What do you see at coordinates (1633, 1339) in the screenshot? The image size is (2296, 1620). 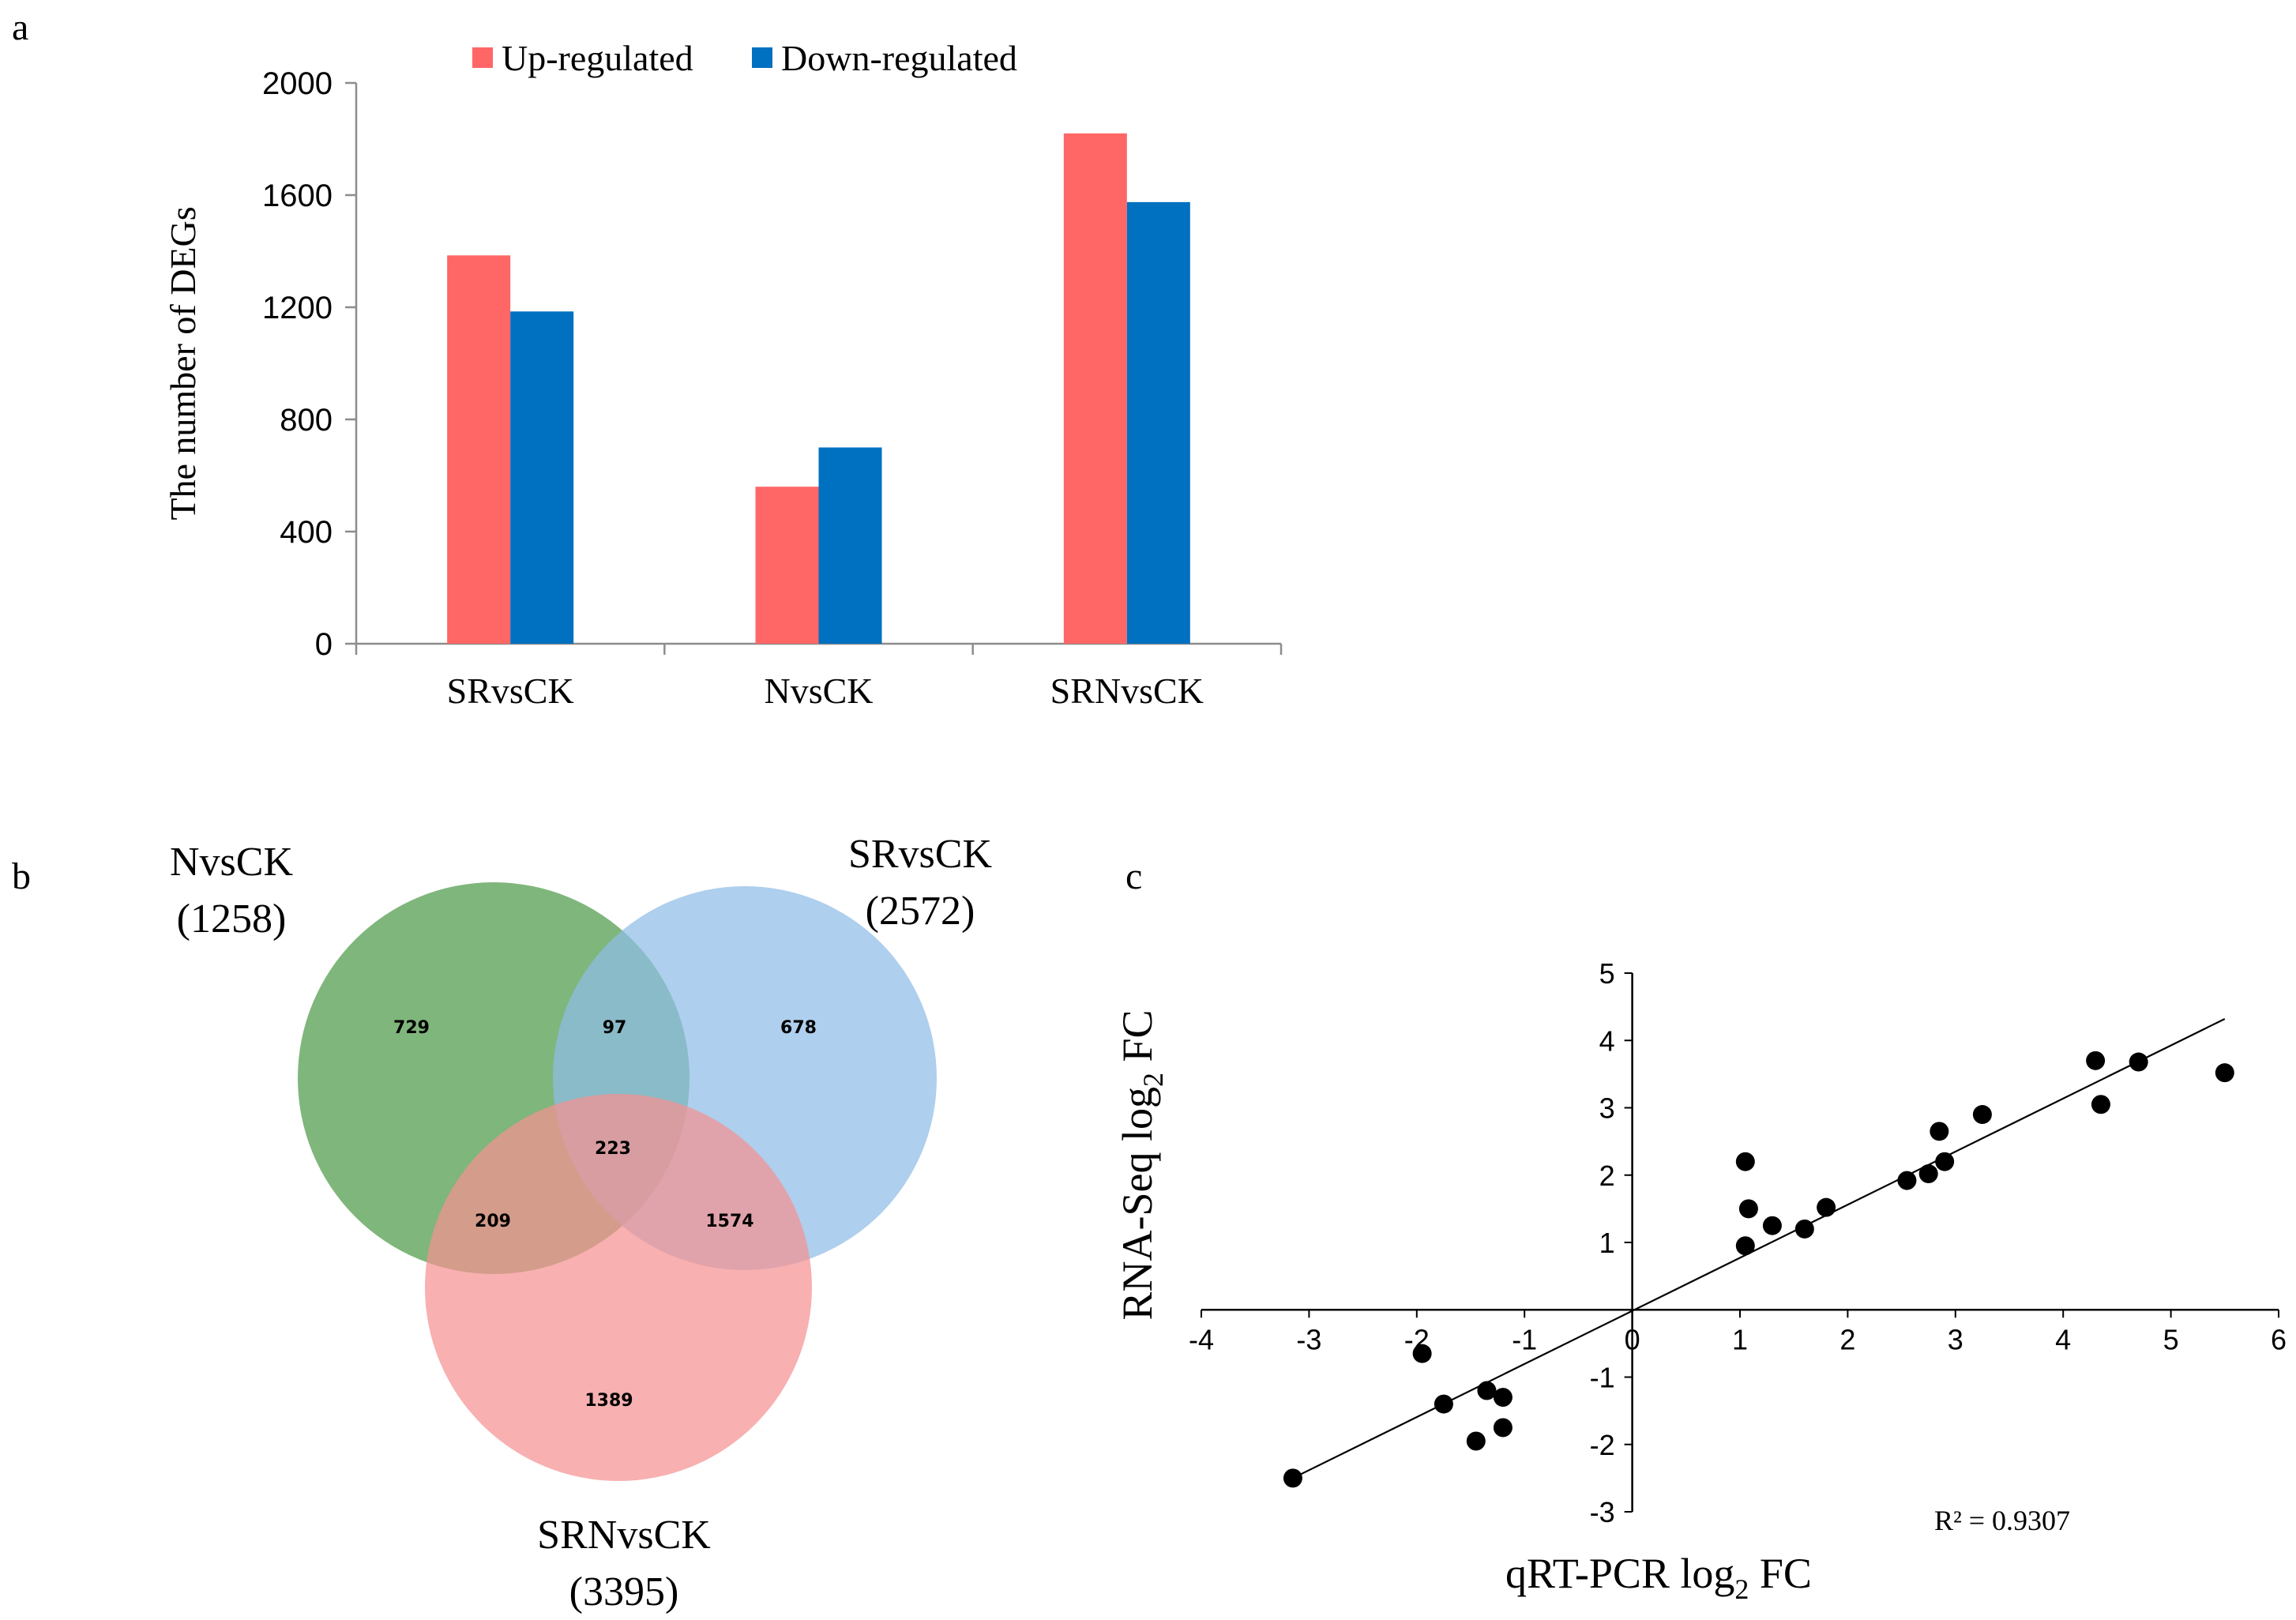 I see `scatter-x-tick-label: 0` at bounding box center [1633, 1339].